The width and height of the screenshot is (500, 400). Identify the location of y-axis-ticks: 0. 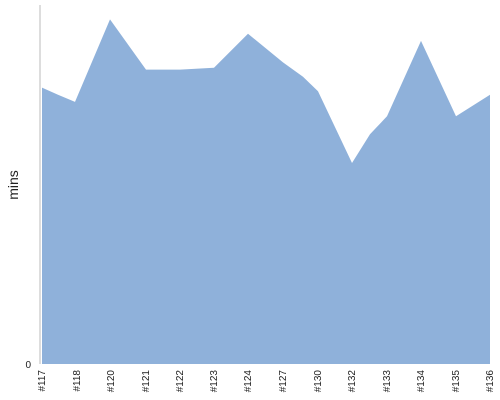
(28, 365).